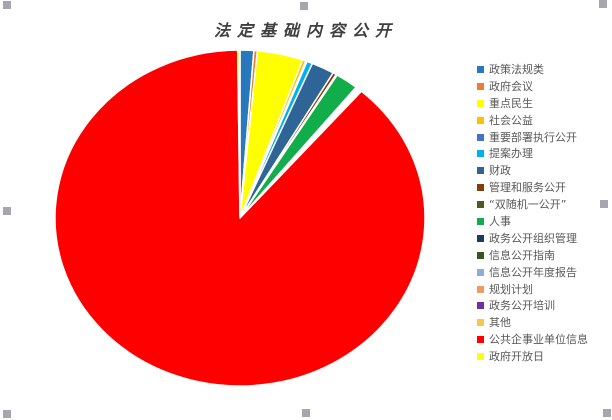 This screenshot has height=420, width=612. I want to click on legend-item-12: 信息公开指南, so click(532, 255).